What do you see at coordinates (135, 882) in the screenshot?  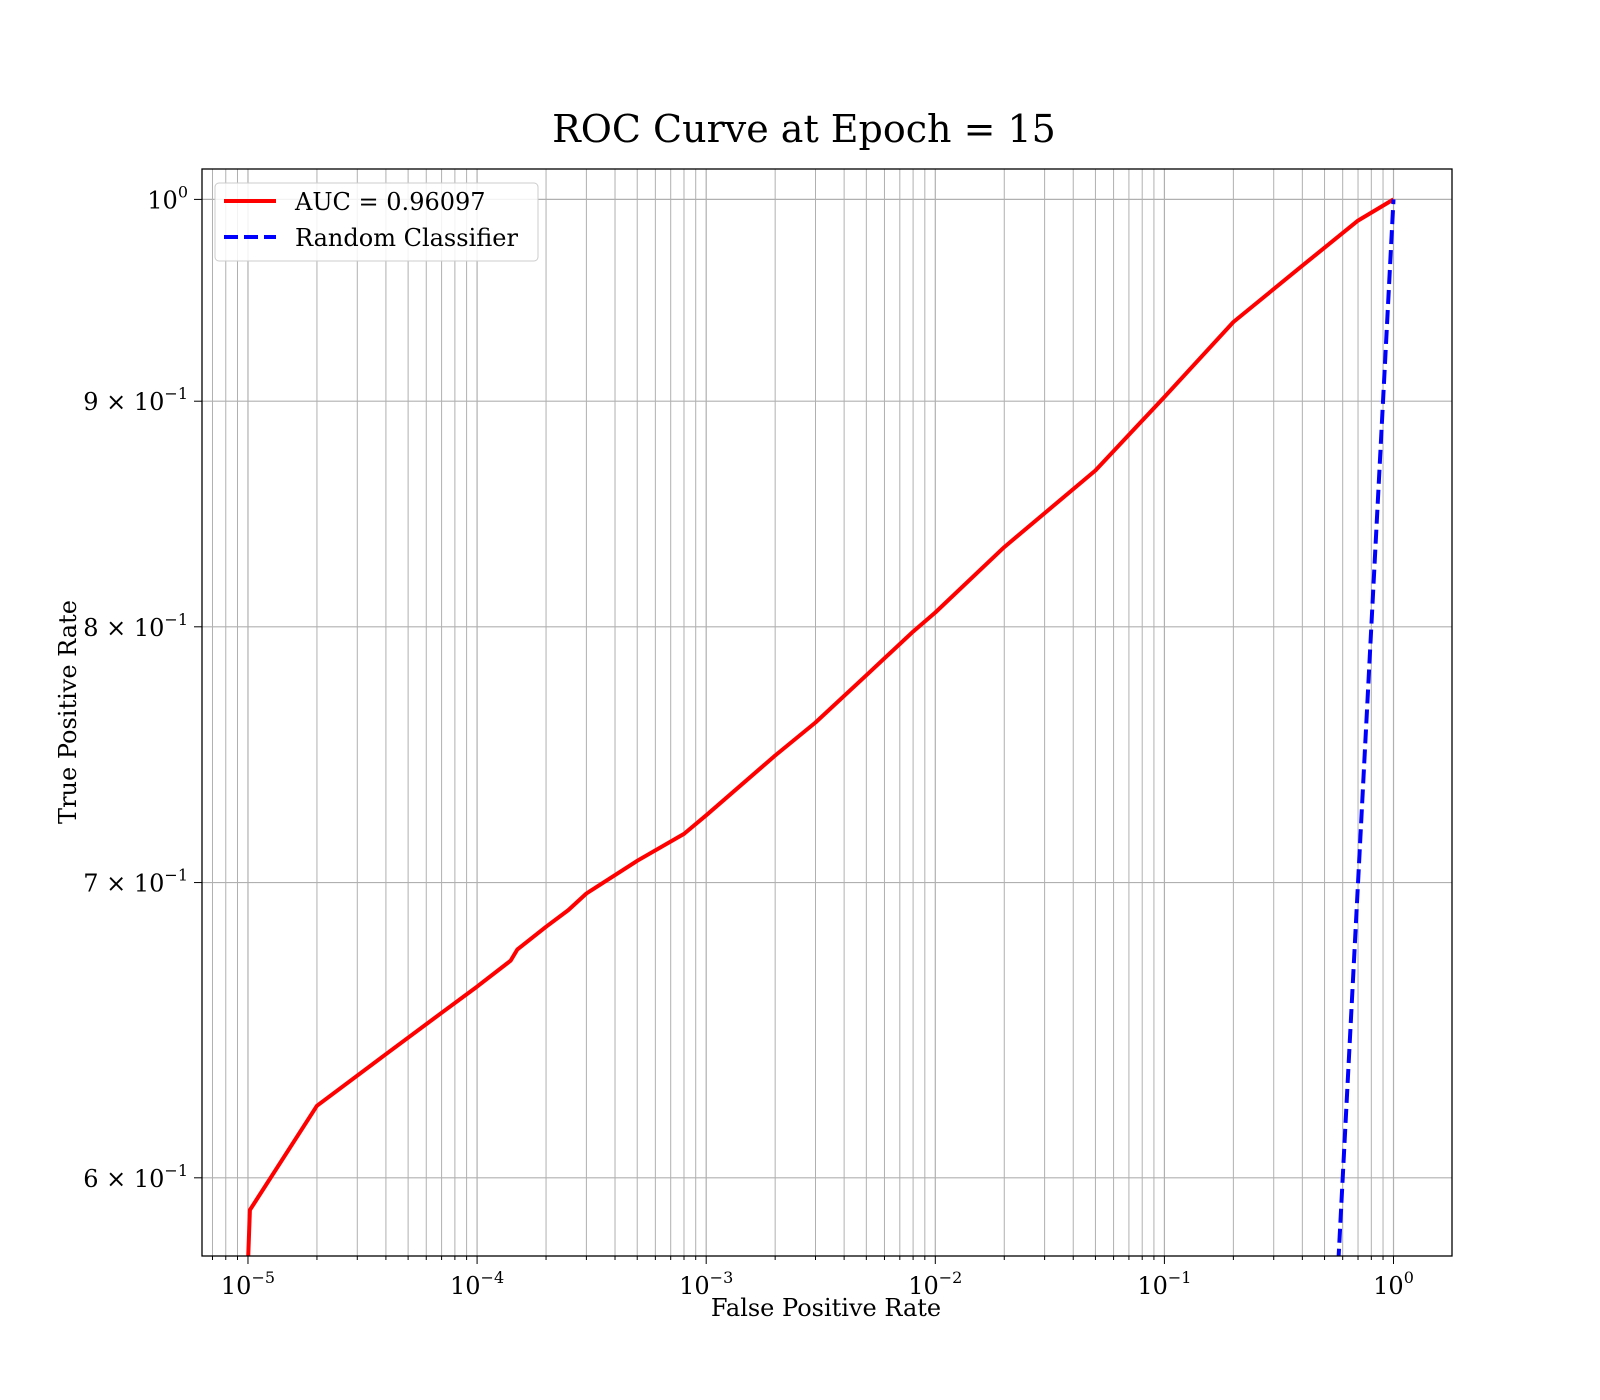 I see `y-tick-label: 7 × 10⁻¹` at bounding box center [135, 882].